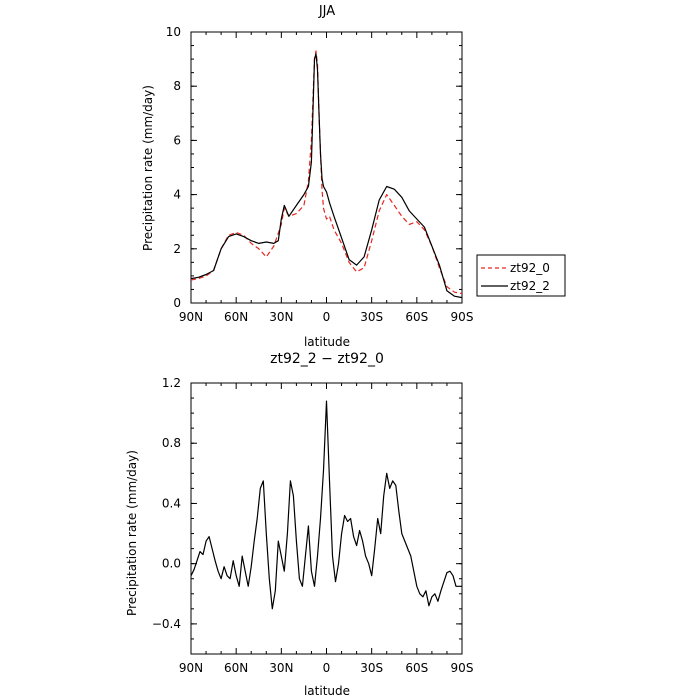  Describe the element at coordinates (326, 11) in the screenshot. I see `chart-title: JJA` at that location.